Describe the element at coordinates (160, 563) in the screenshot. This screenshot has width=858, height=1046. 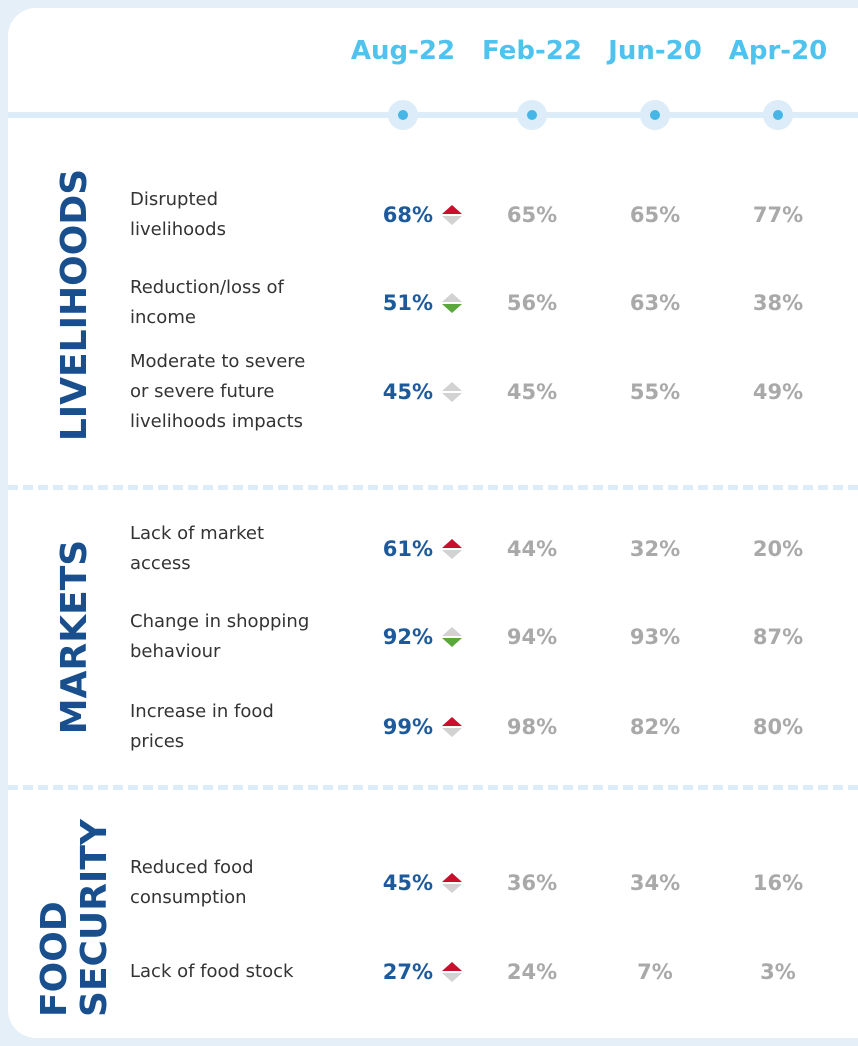
I see `row-label-line: access` at that location.